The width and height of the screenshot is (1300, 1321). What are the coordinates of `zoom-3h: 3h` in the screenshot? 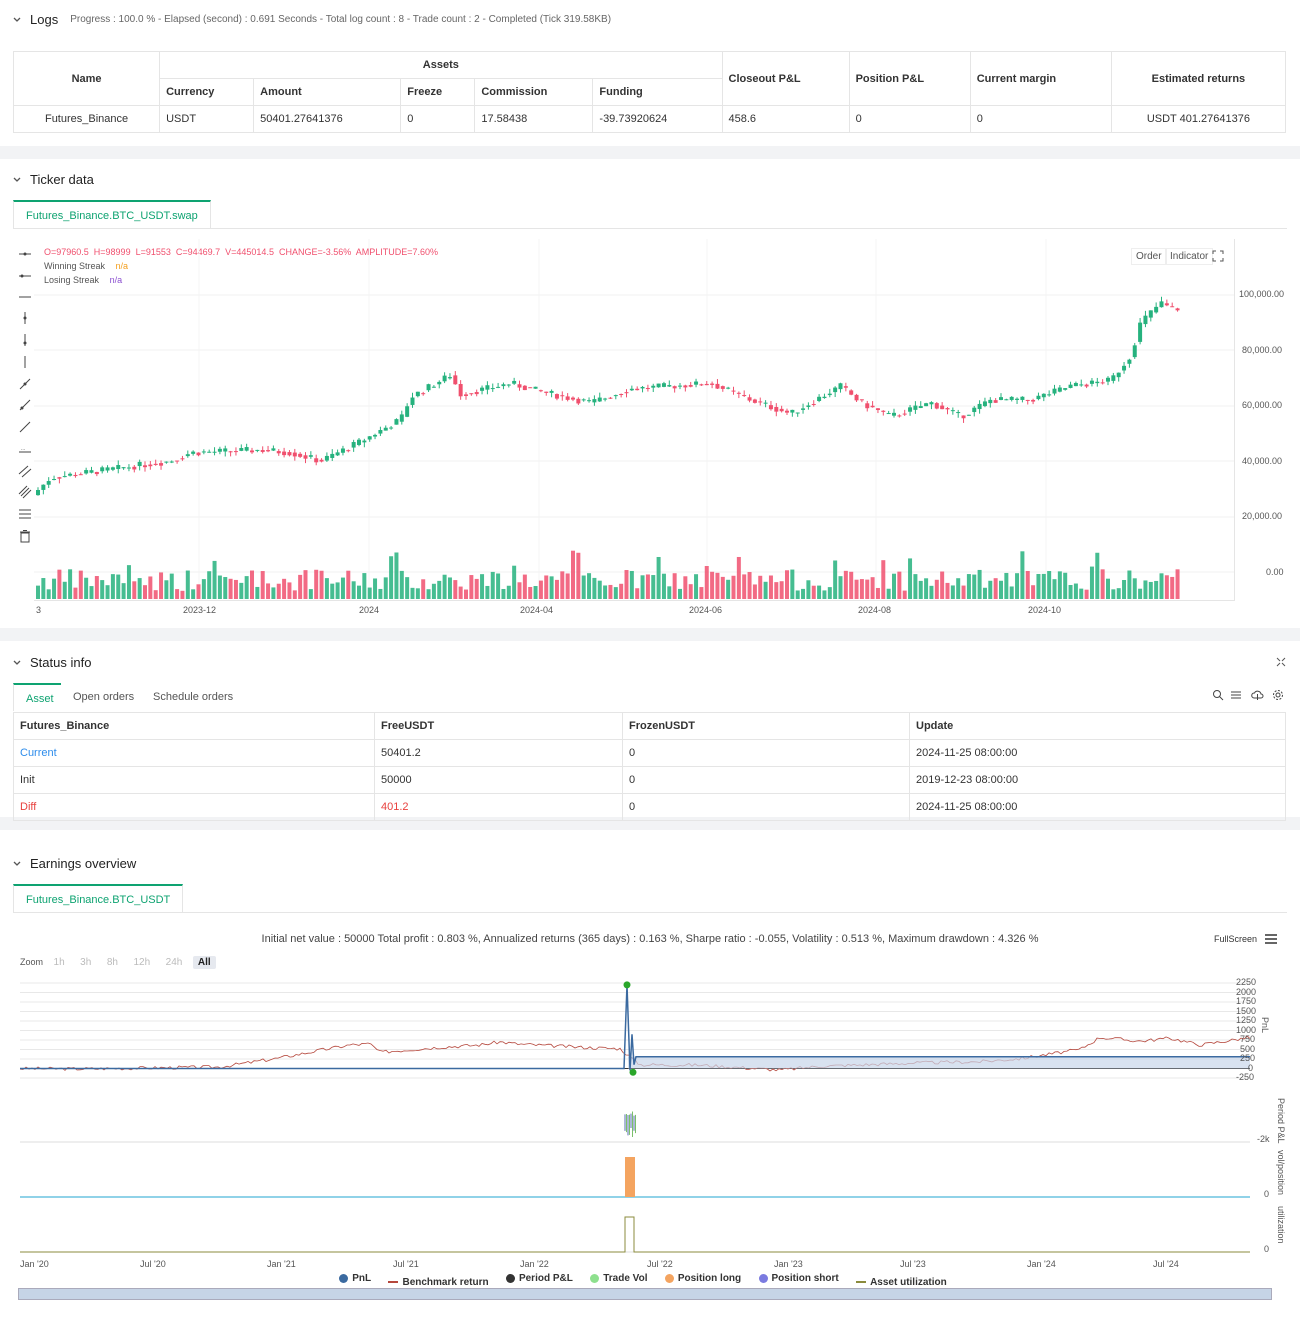 It's located at (86, 962).